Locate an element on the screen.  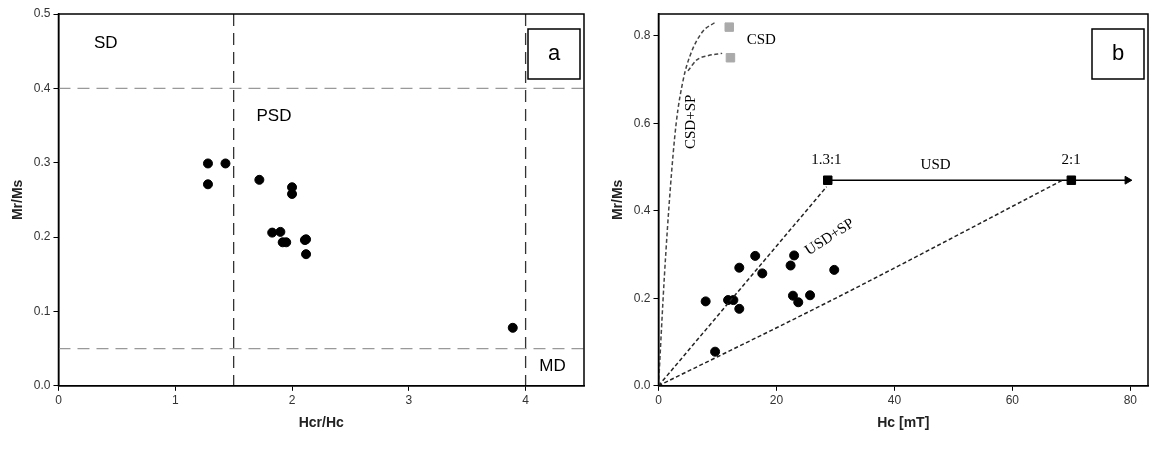
x-axis-title: Hc [mT] is located at coordinates (903, 422).